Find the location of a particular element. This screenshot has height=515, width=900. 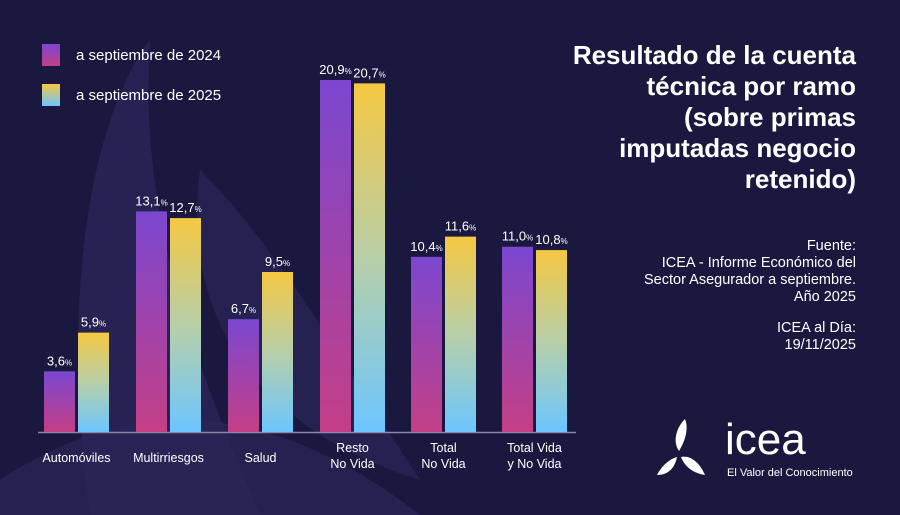

legend-swatch-2025 is located at coordinates (51, 95).